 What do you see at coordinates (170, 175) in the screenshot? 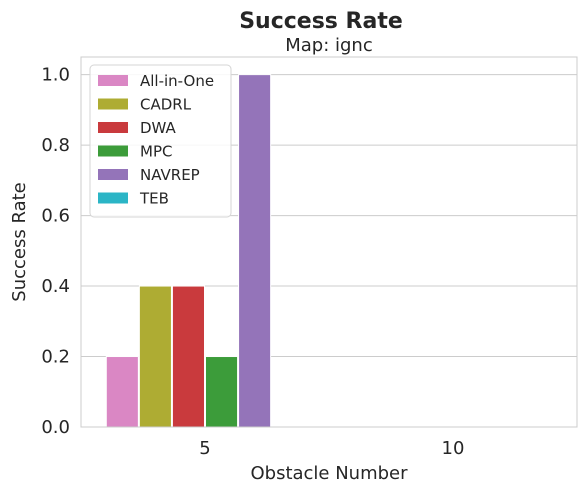
I see `legend-label: NAVREP` at bounding box center [170, 175].